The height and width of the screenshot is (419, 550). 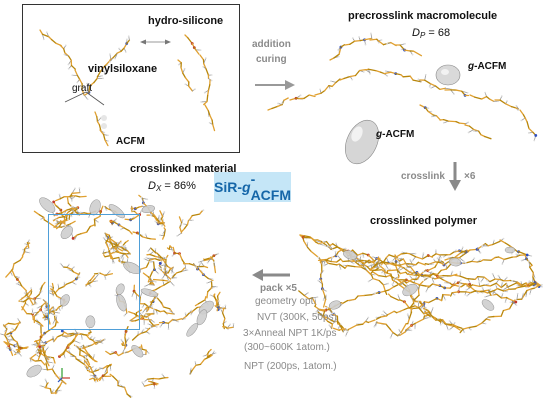 I want to click on label-crosslink-times: ×6, so click(x=470, y=176).